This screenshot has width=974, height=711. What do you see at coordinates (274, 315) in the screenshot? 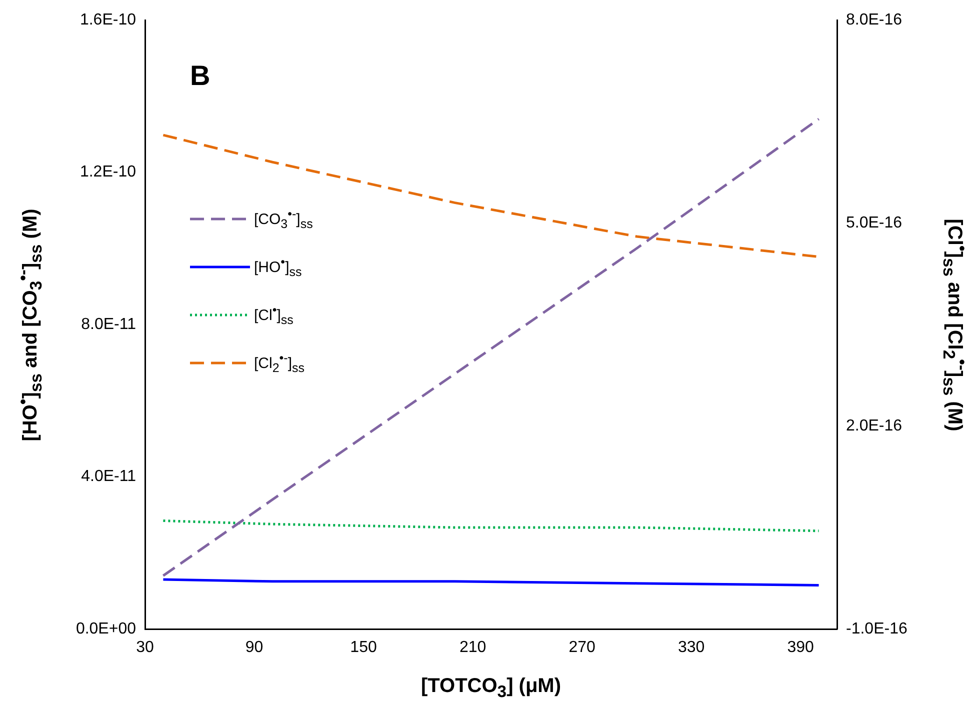
I see `legend-label: [Cl$^{•}$]$_{ss}$` at bounding box center [274, 315].